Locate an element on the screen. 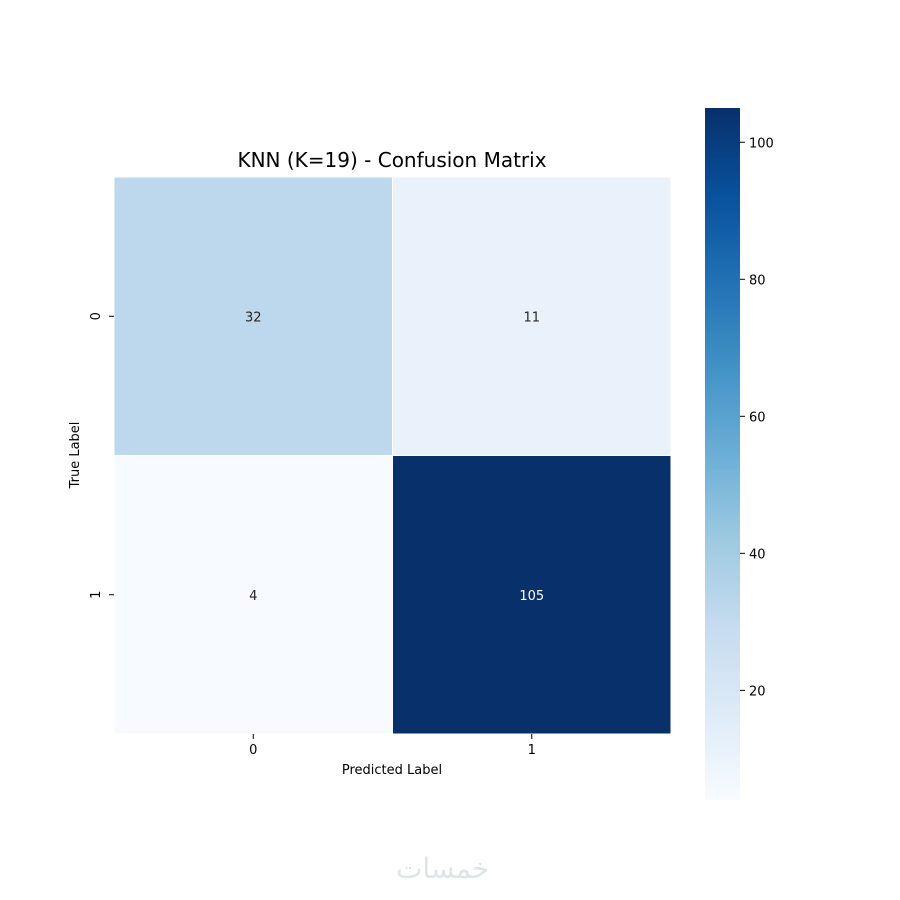 This screenshot has width=900, height=900. colorbar-tick-label: 20 is located at coordinates (757, 691).